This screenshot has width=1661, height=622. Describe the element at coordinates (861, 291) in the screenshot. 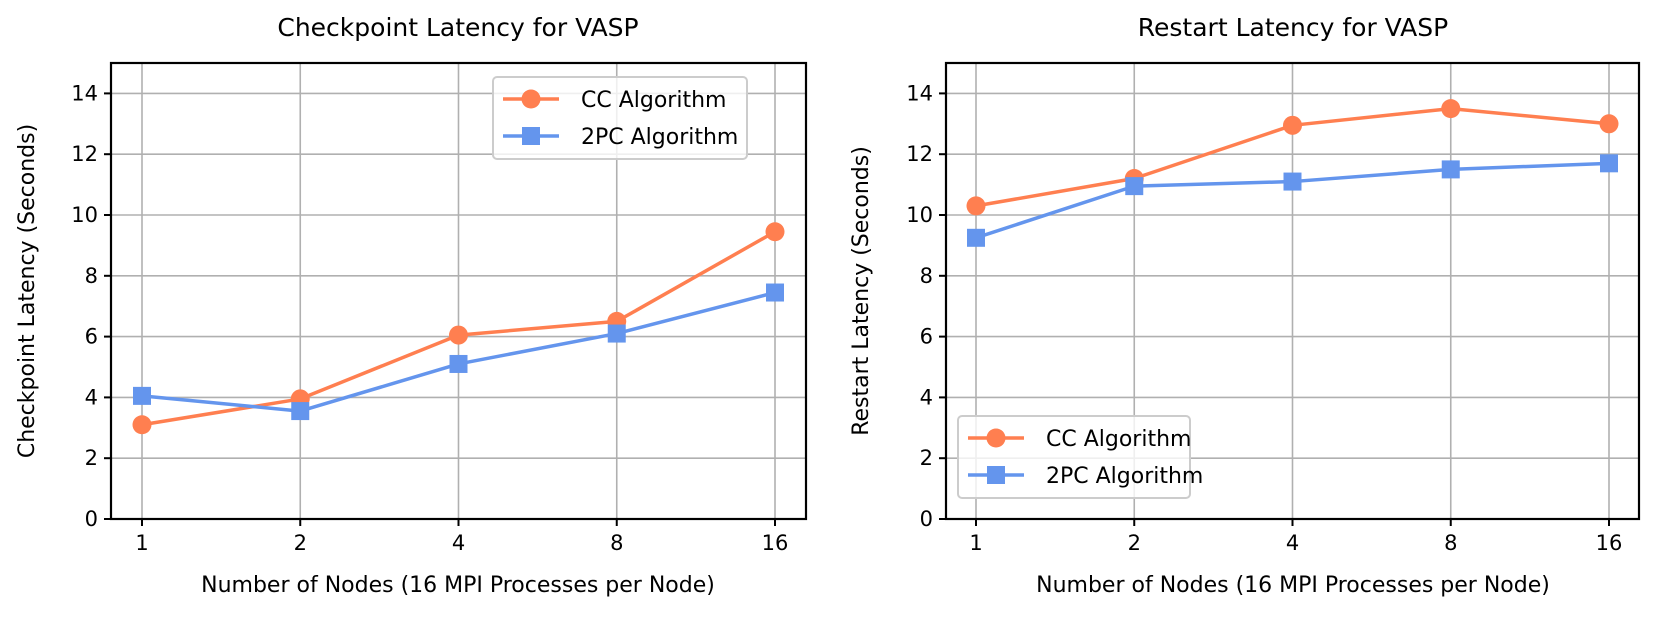

I see `y-axis-label: Restart Latency (Seconds)` at that location.